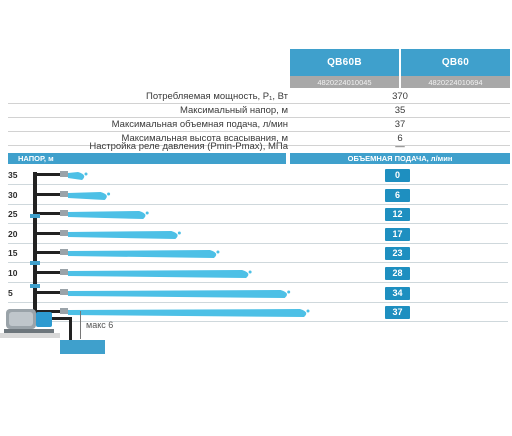 Image resolution: width=512 pixels, height=436 pixels. Describe the element at coordinates (400, 146) in the screenshot. I see `spec-value: —` at that location.